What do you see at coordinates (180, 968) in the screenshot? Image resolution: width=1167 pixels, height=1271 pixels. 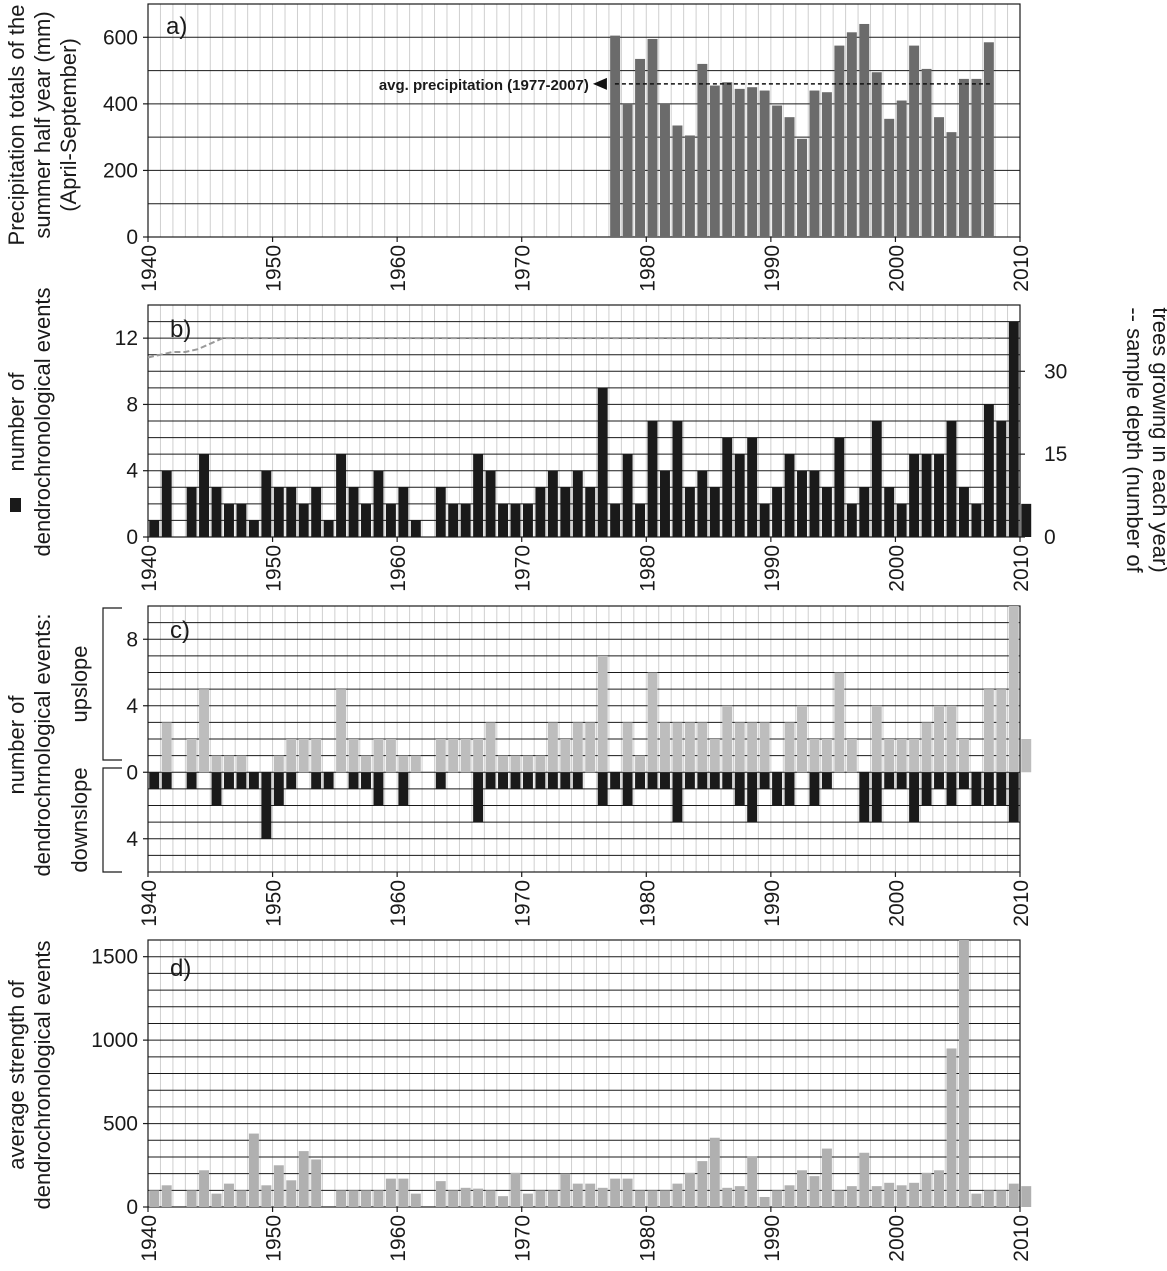 I see `panel-label-d: d)` at bounding box center [180, 968].